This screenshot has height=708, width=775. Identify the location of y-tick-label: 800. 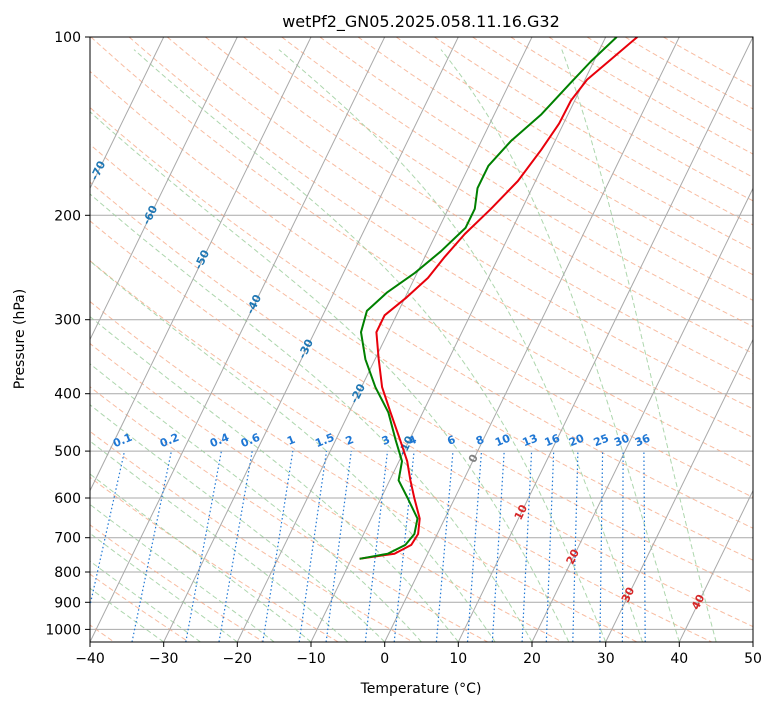
(67, 573).